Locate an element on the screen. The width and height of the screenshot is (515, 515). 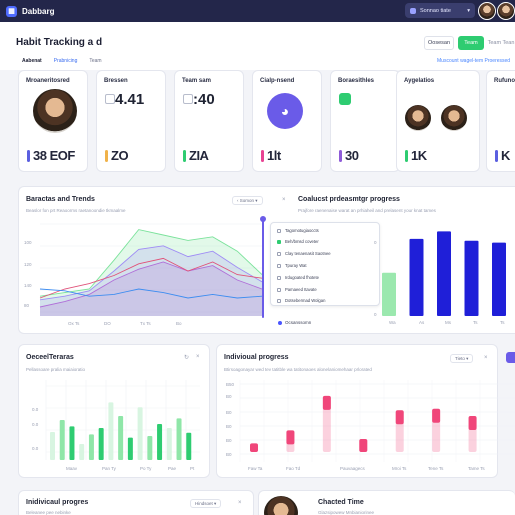
x-tick: Pauvaagecs is located at coordinates (352, 468).